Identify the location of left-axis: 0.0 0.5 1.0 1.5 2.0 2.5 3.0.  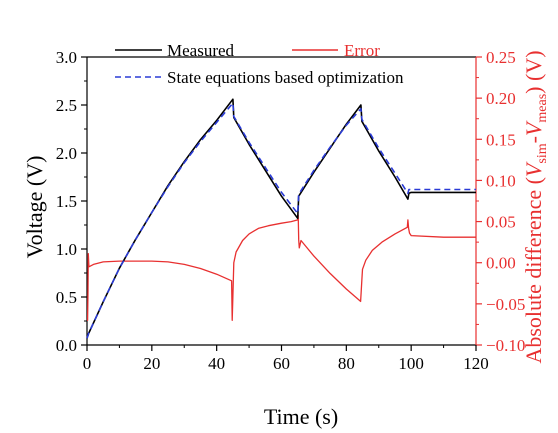
(71, 201).